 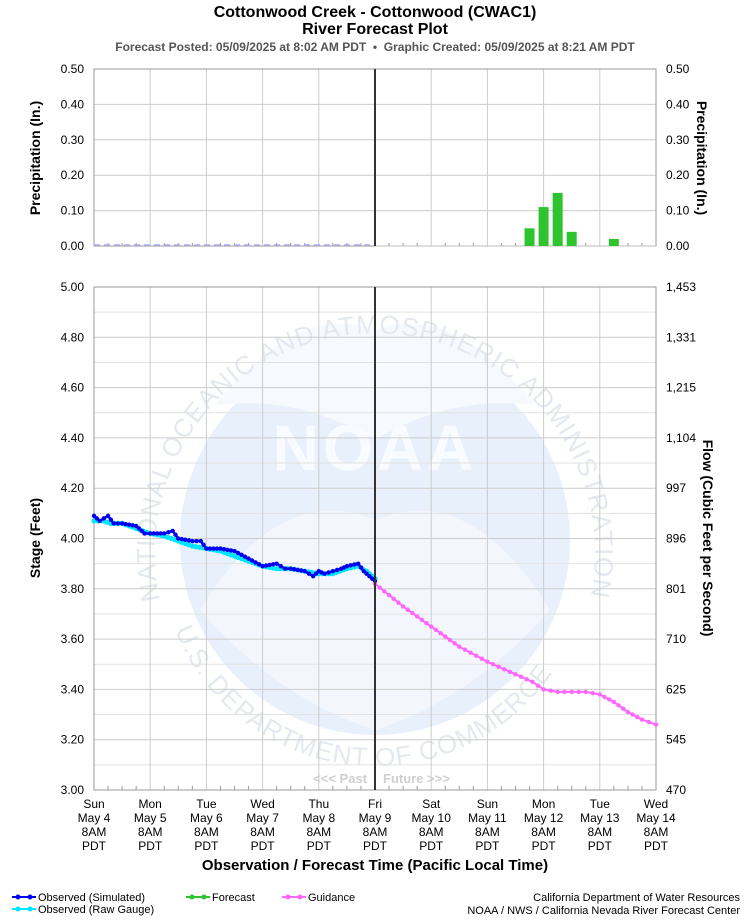 What do you see at coordinates (340, 778) in the screenshot?
I see `past-label: <<< Past` at bounding box center [340, 778].